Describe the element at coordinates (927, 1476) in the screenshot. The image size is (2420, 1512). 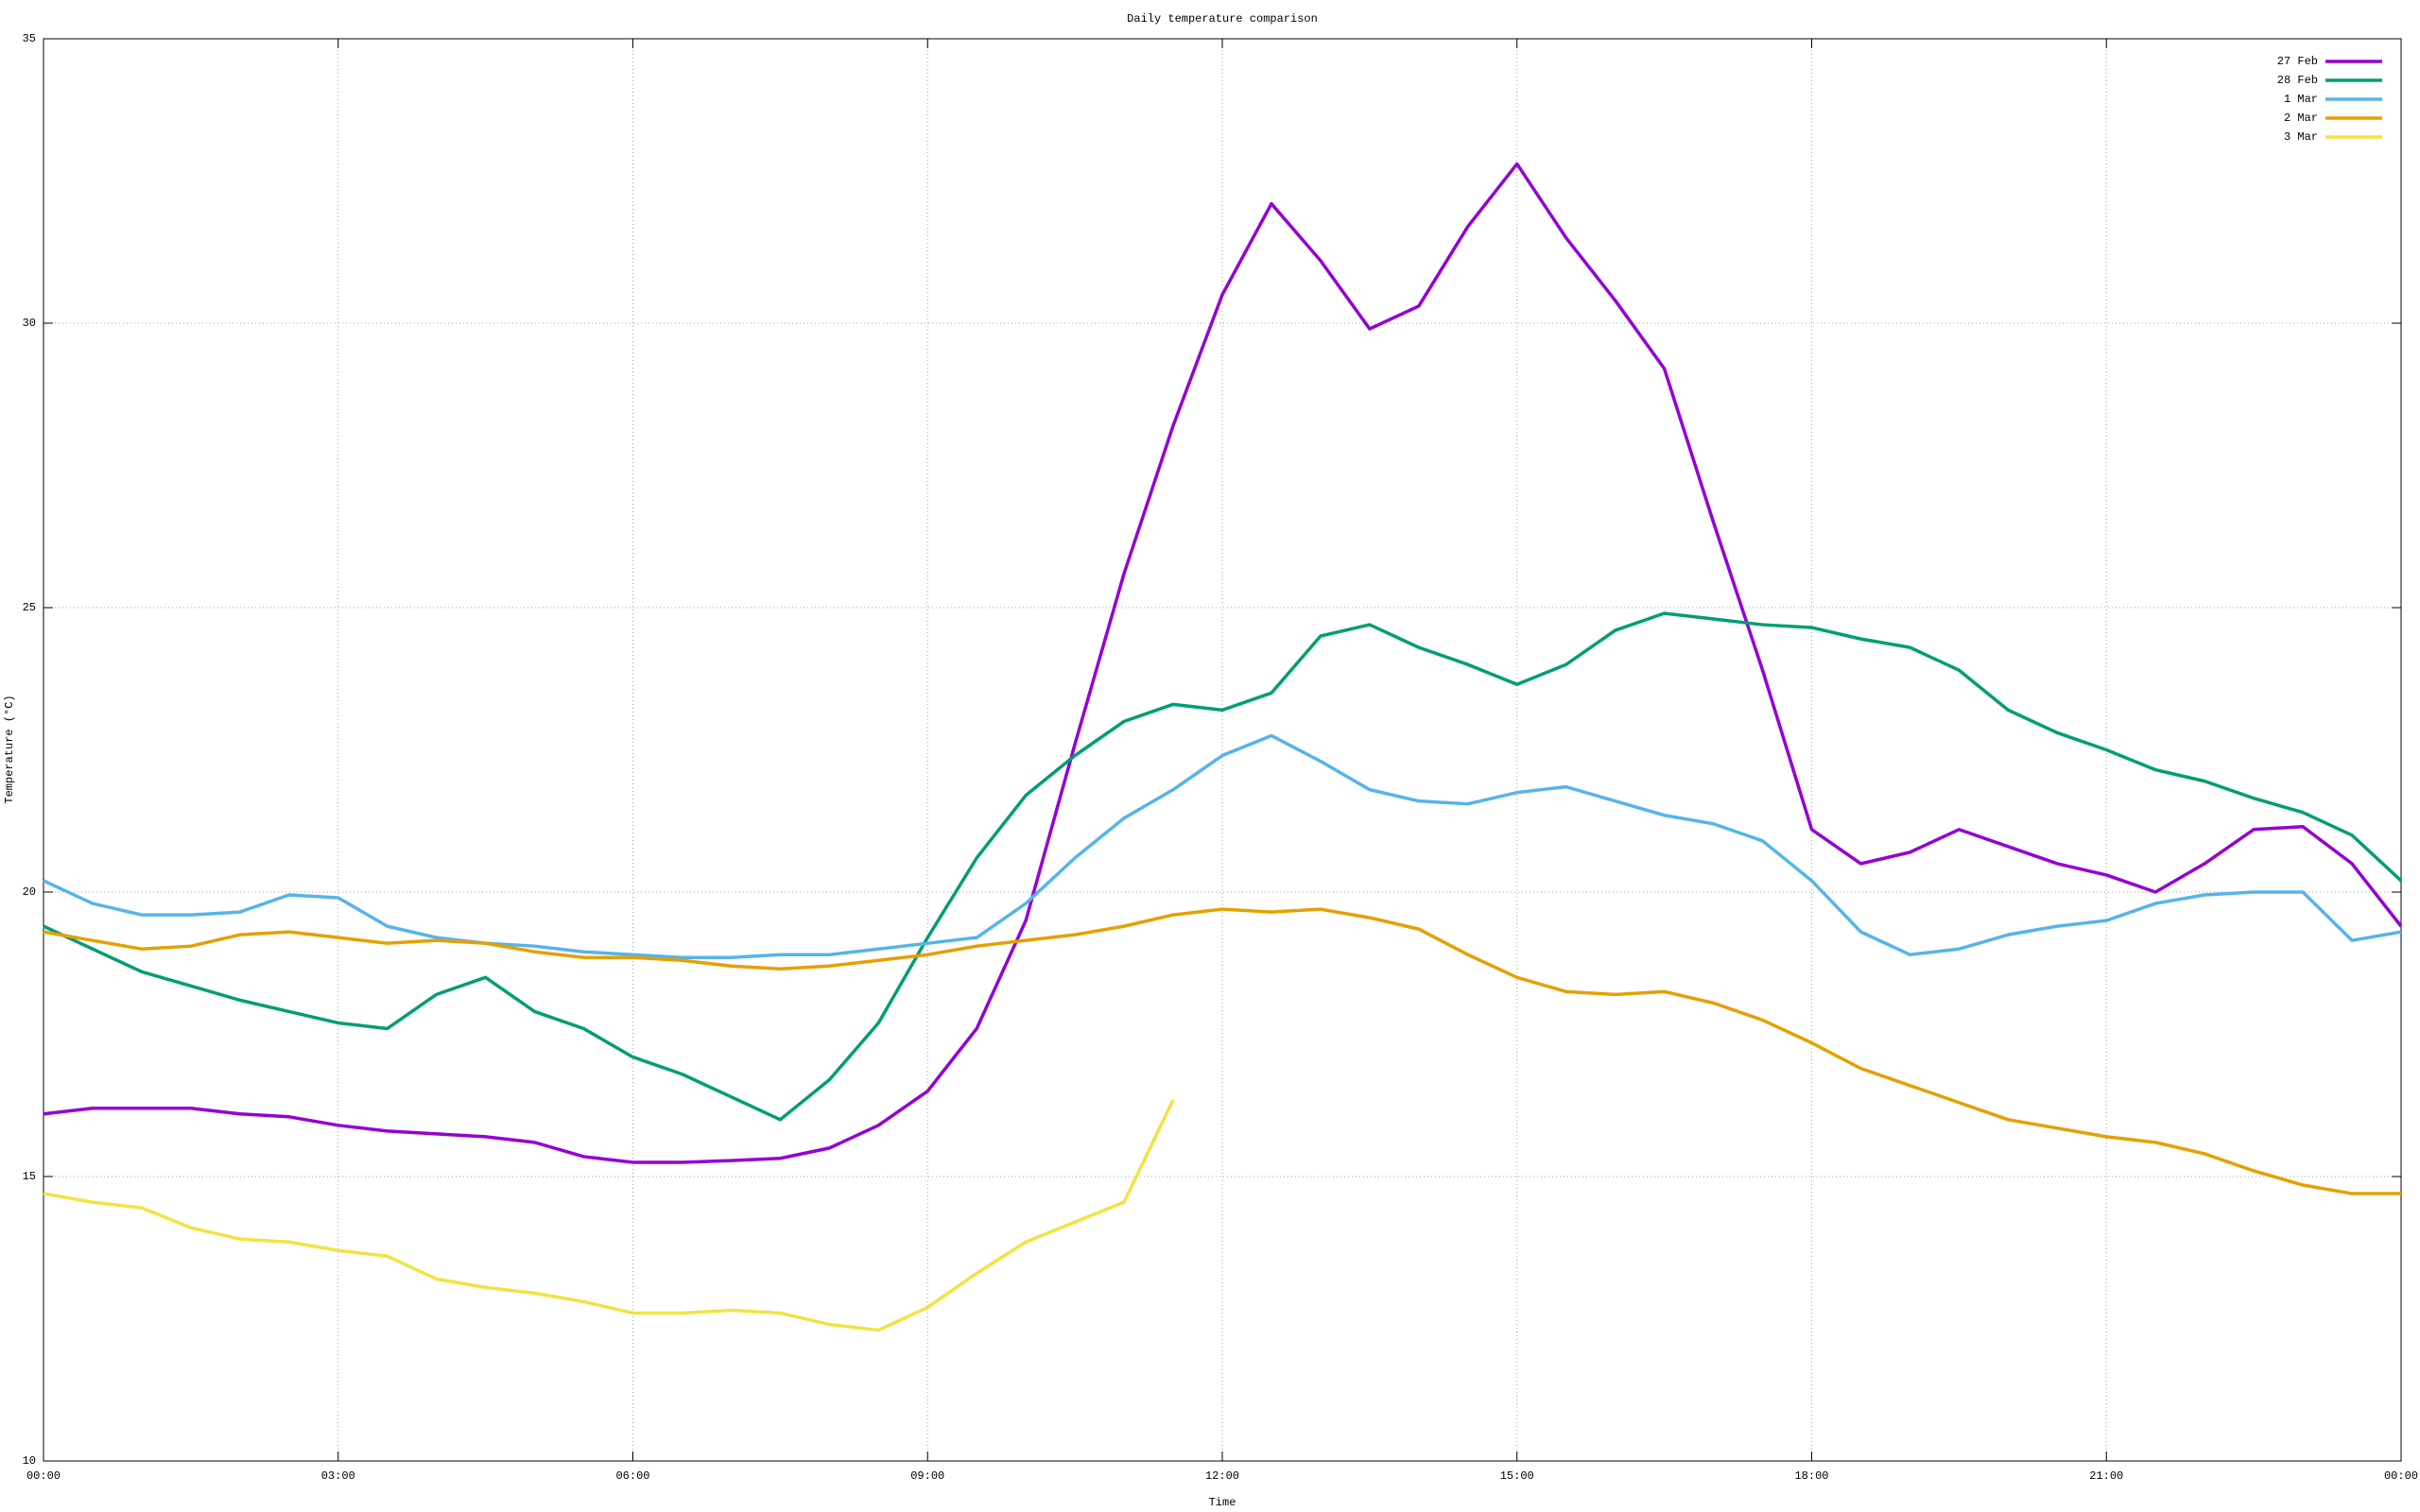
I see `x-tick-label: 09:00` at that location.